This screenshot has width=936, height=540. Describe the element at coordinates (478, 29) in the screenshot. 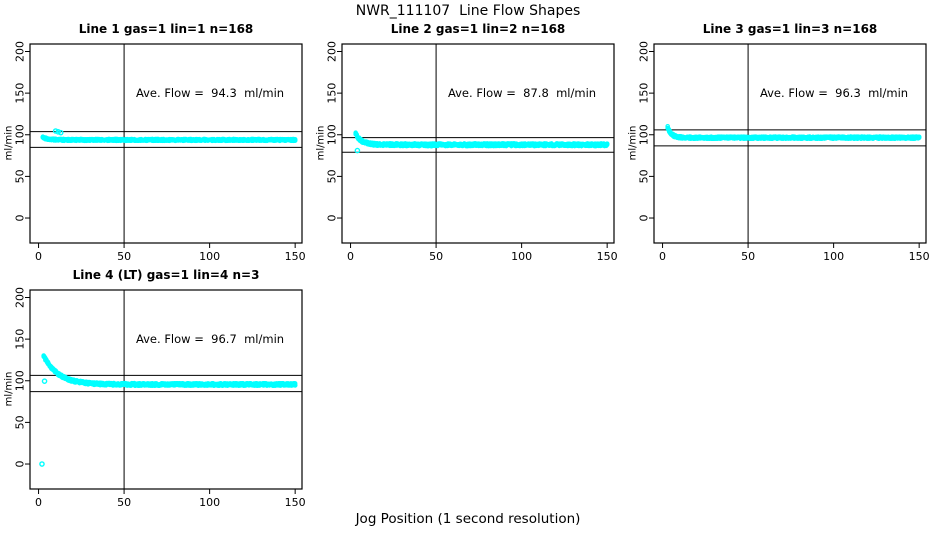

I see `panel-2-title: Line 2 gas=1 lin=2 n=168` at that location.